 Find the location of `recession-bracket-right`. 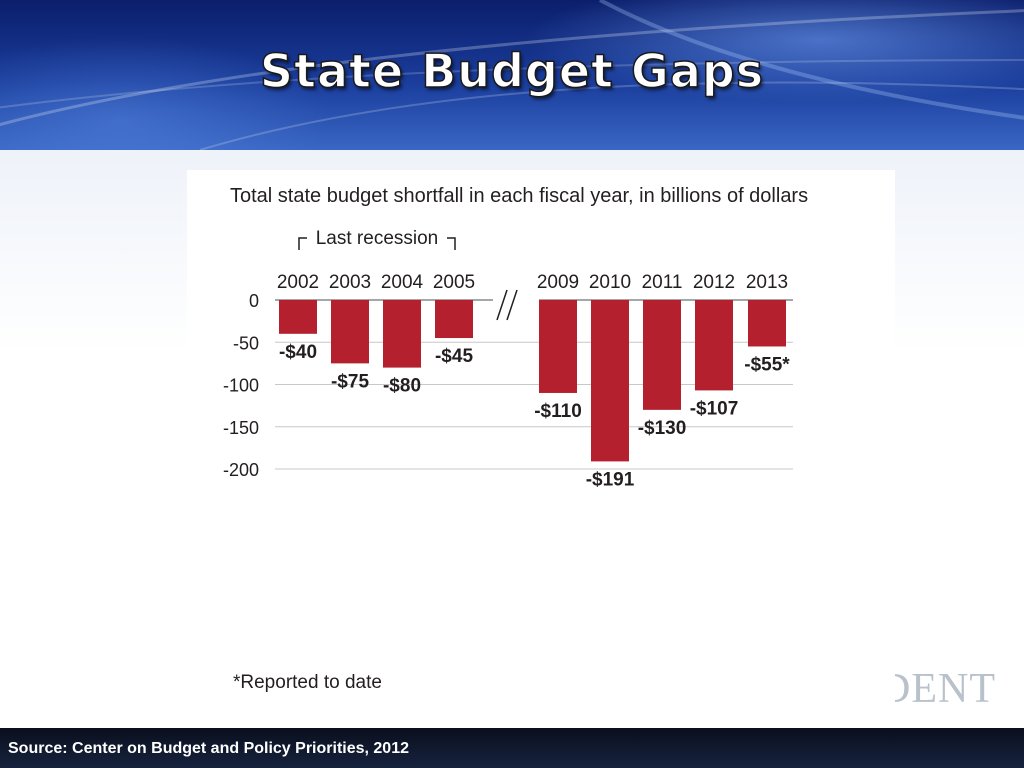

recession-bracket-right is located at coordinates (451, 243).